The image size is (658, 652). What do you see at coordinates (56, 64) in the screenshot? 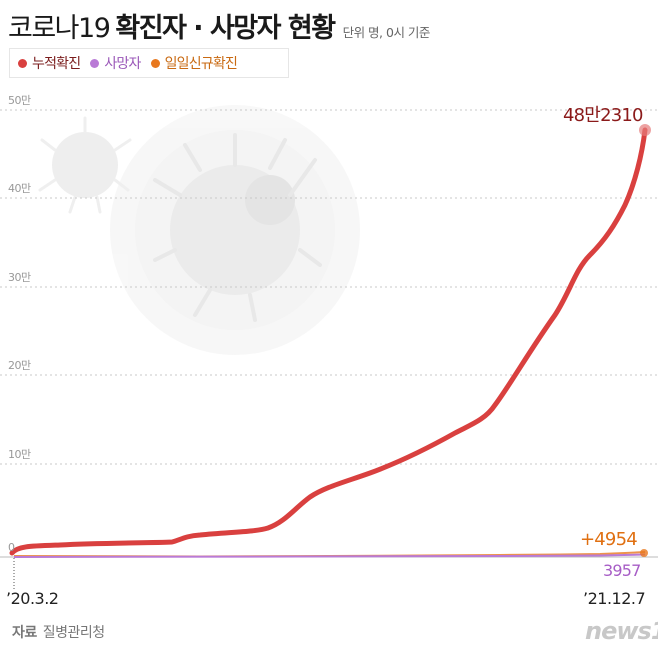
I see `legend-label: 누적확진` at bounding box center [56, 64].